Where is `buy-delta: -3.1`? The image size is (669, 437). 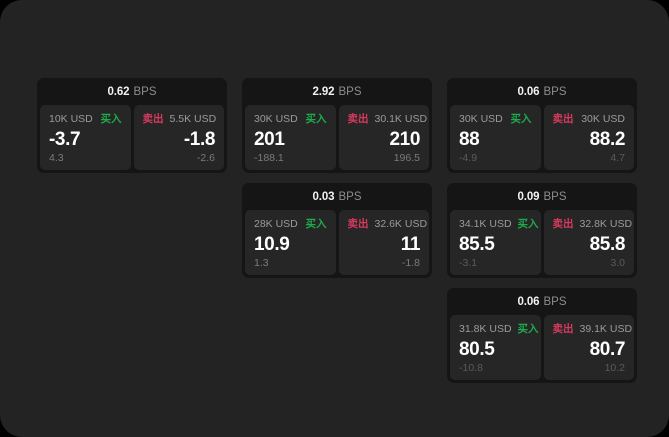
buy-delta: -3.1 is located at coordinates (468, 262).